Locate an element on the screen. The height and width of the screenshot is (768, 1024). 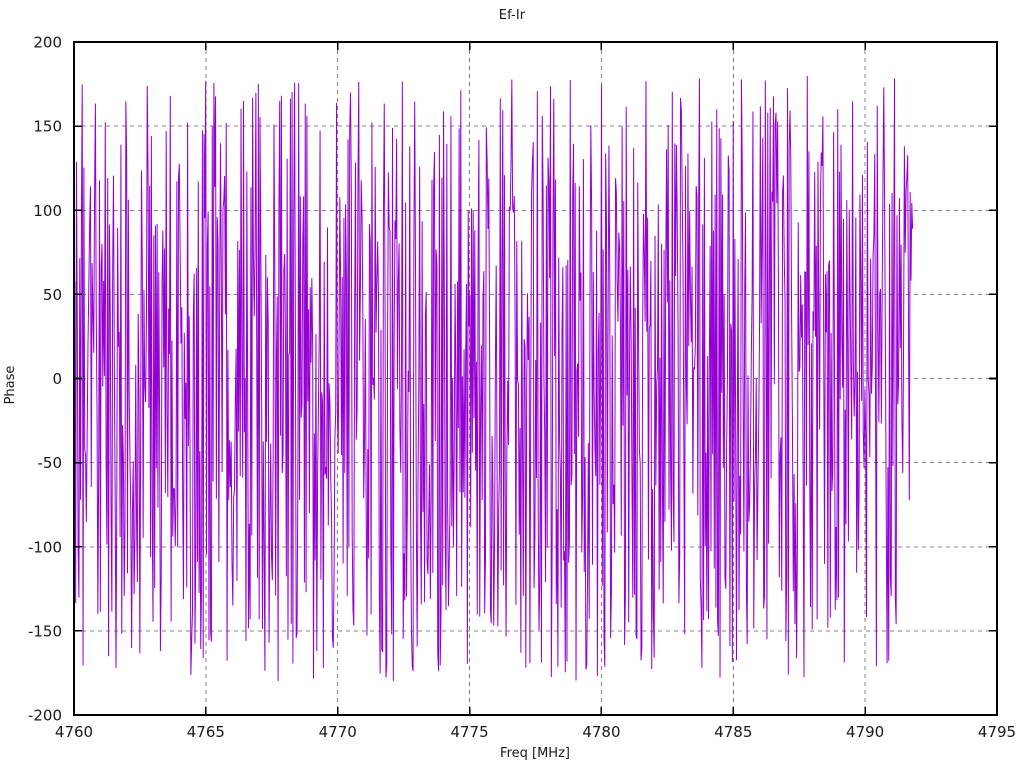
x-tick-label: 4790 is located at coordinates (865, 732).